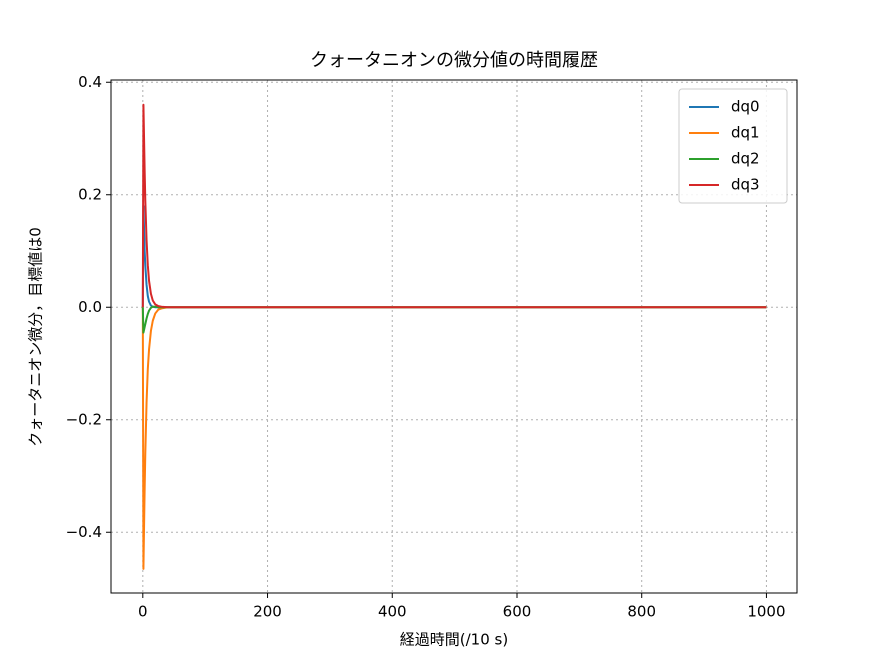  What do you see at coordinates (745, 185) in the screenshot?
I see `legend-label: dq3` at bounding box center [745, 185].